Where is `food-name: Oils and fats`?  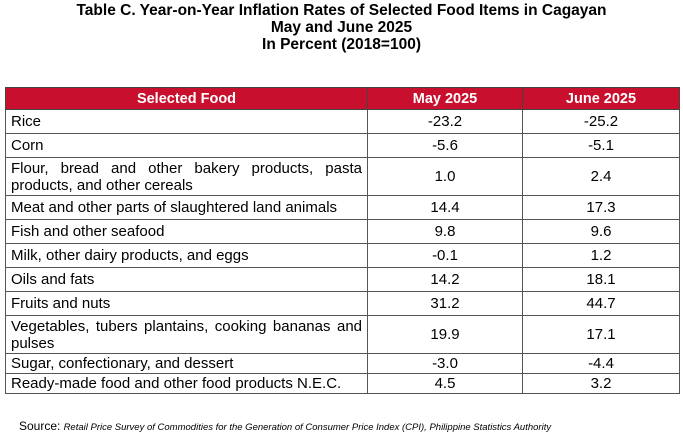
food-name: Oils and fats is located at coordinates (186, 279).